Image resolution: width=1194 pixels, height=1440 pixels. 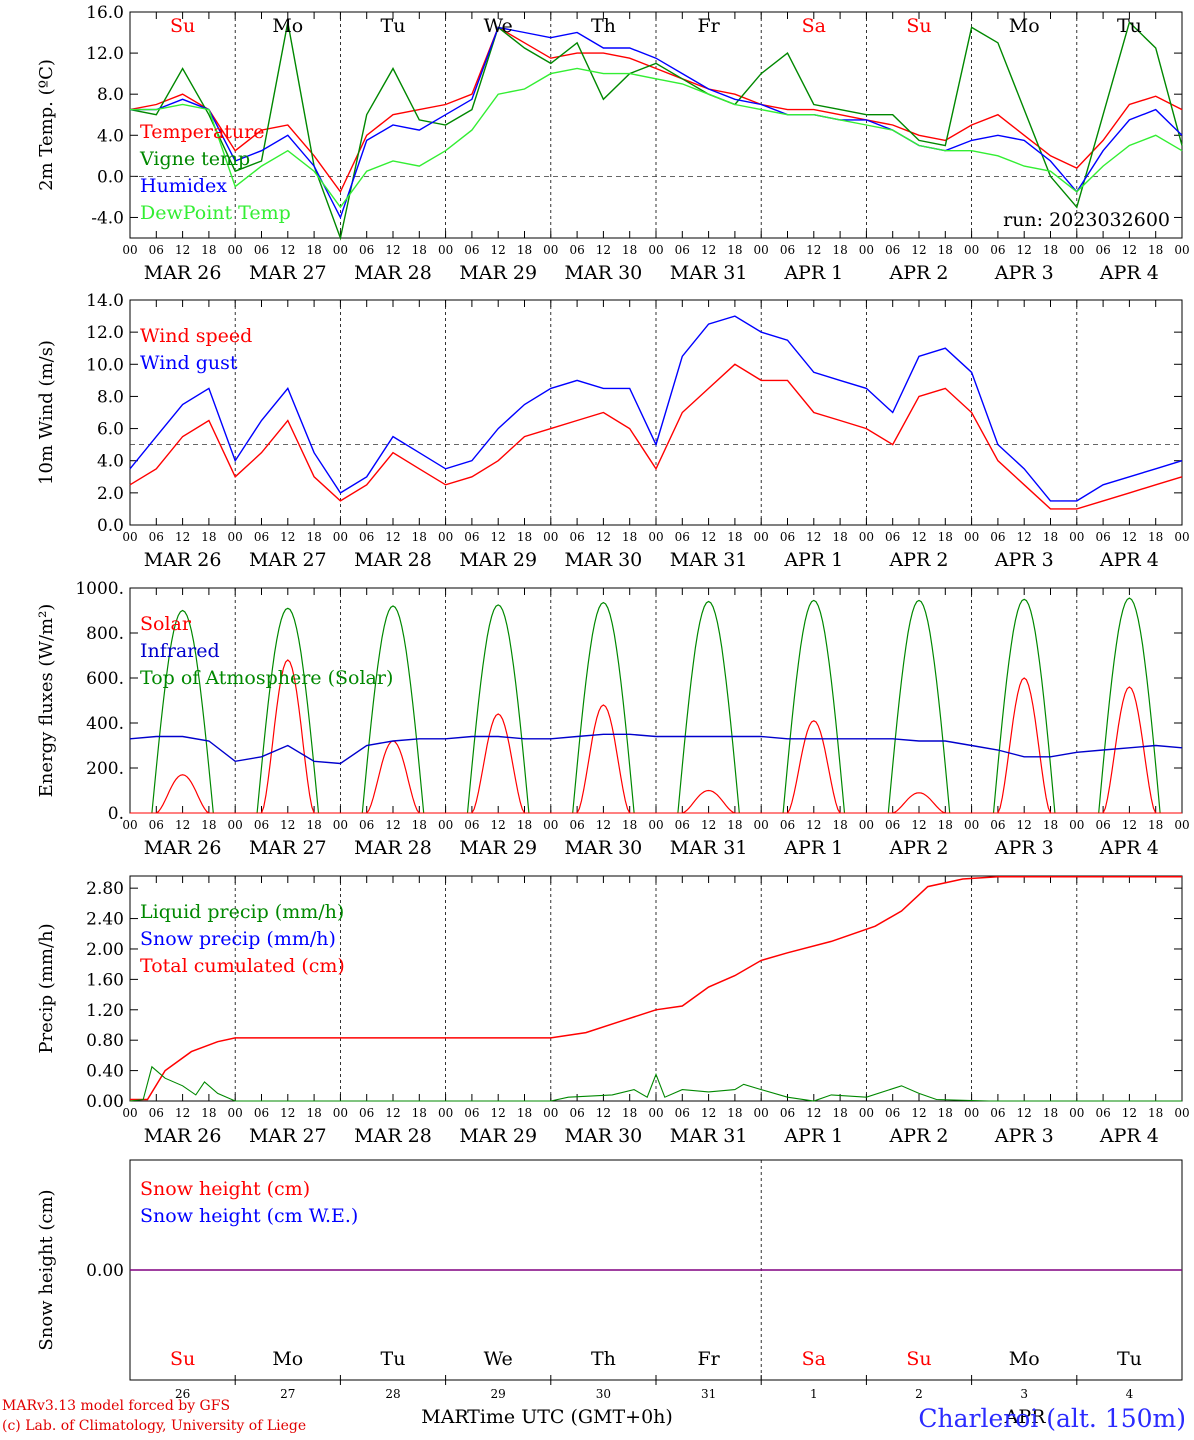 What do you see at coordinates (498, 1359) in the screenshot?
I see `day-abbrev-bottom: We` at bounding box center [498, 1359].